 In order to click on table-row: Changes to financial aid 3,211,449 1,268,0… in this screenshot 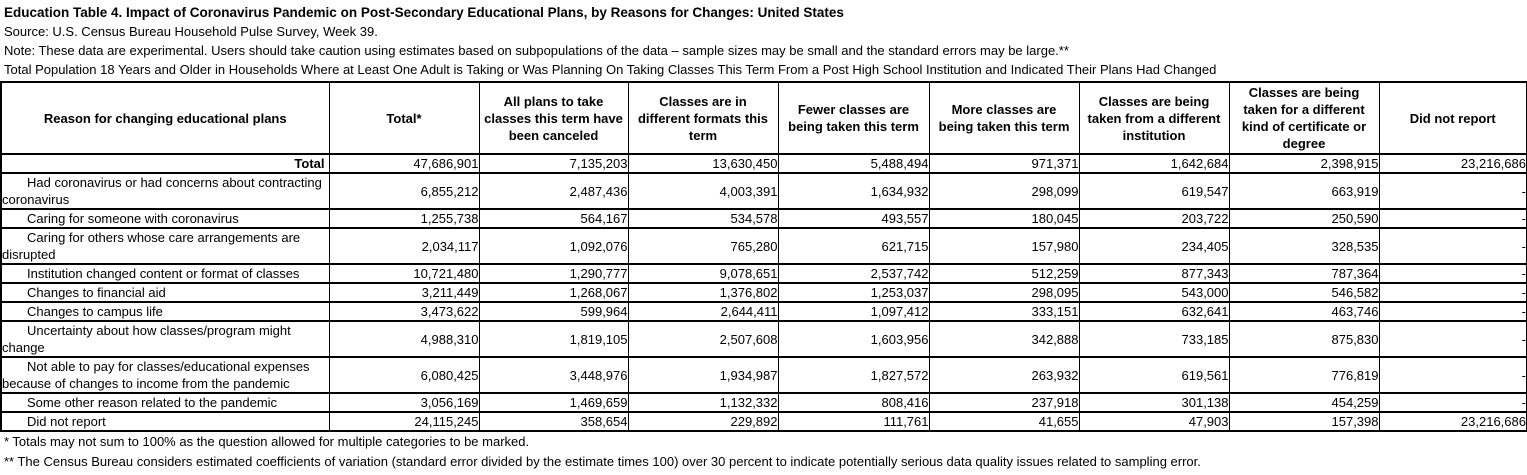, I will do `click(763, 292)`.